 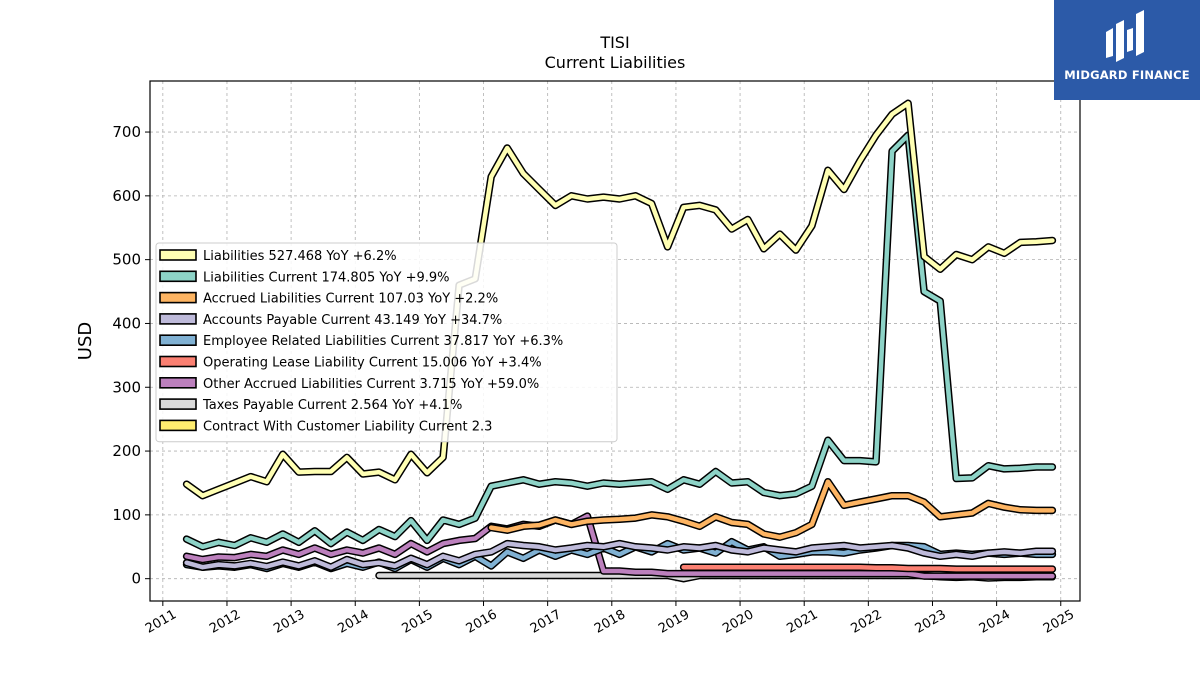 What do you see at coordinates (126, 260) in the screenshot?
I see `y-tick-label: 500` at bounding box center [126, 260].